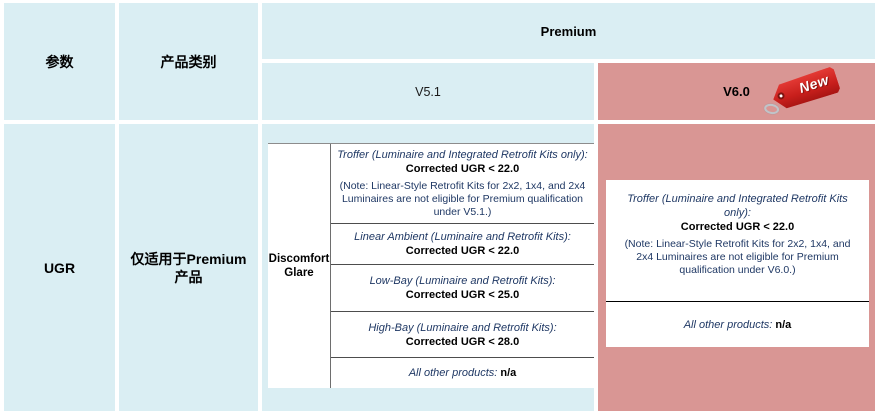 The image size is (879, 418). What do you see at coordinates (783, 324) in the screenshot?
I see `v60-all-other-value: n/a` at bounding box center [783, 324].